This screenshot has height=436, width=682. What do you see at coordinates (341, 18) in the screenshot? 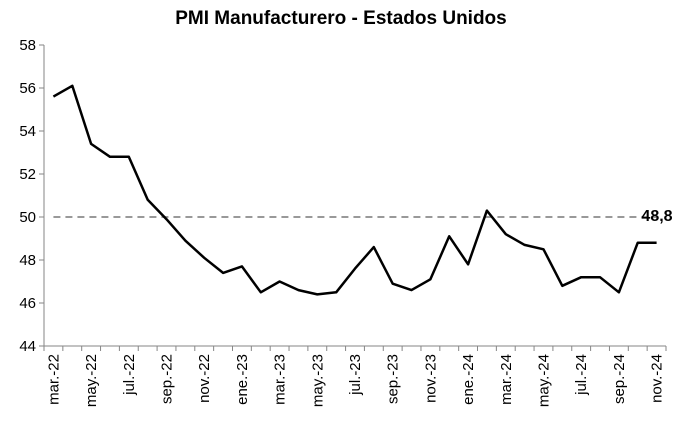
I see `chart-title: PMI Manufacturero - Estados Unidos` at bounding box center [341, 18].